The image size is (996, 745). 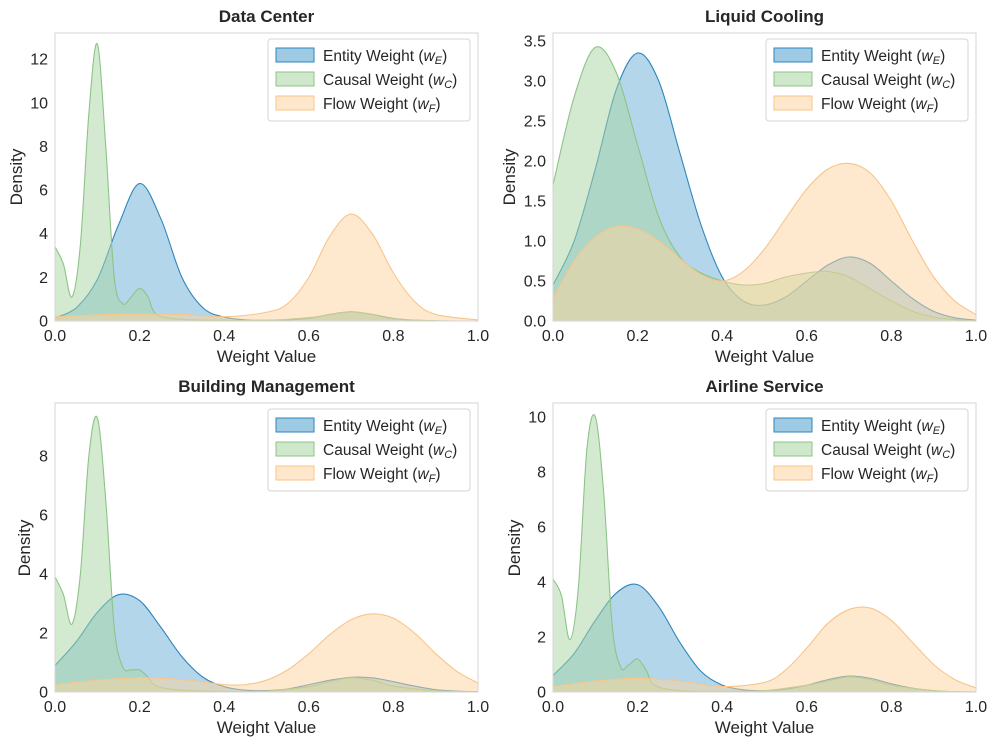 What do you see at coordinates (535, 202) in the screenshot?
I see `y-tick-label: 1.5` at bounding box center [535, 202].